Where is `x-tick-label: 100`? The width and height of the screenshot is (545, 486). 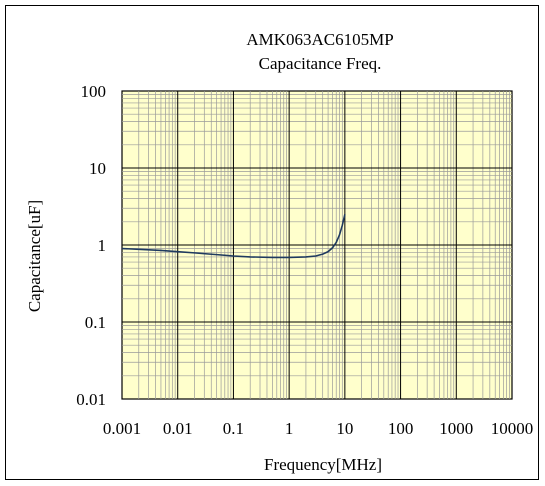
x-tick-label: 100 is located at coordinates (401, 428).